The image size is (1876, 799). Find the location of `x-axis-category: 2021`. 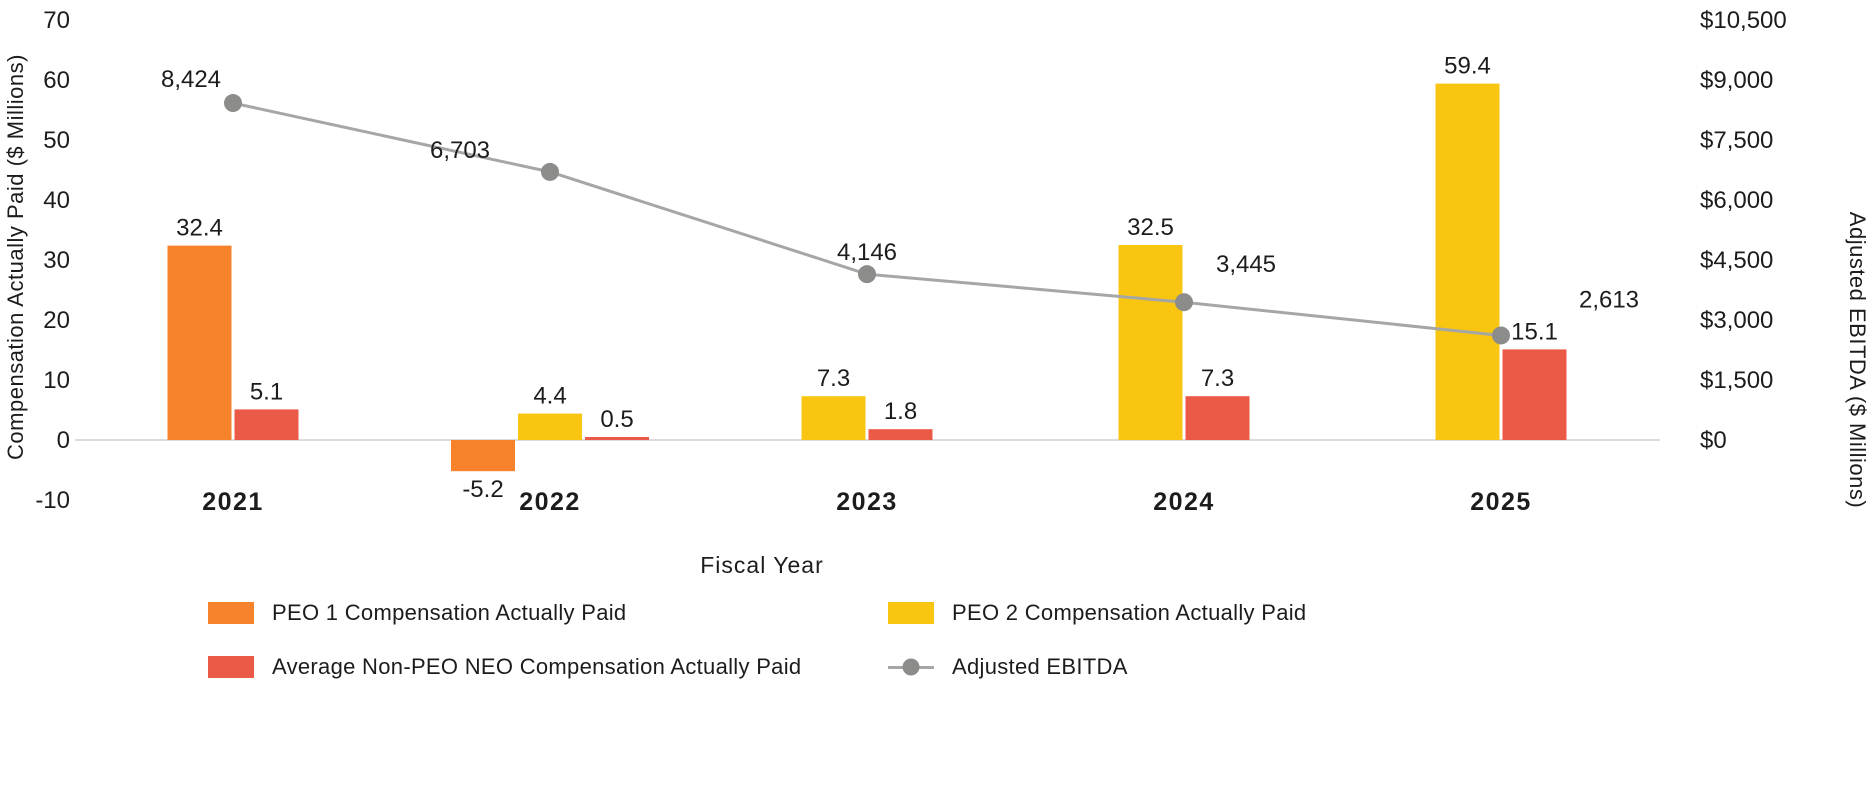

x-axis-category: 2021 is located at coordinates (233, 502).